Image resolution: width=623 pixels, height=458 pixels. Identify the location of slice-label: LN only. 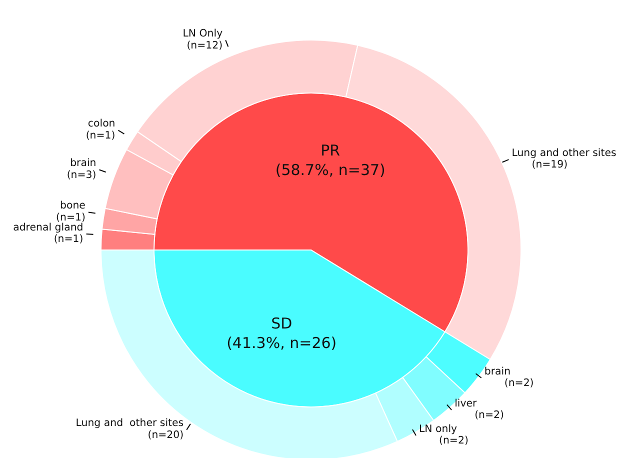
(438, 429).